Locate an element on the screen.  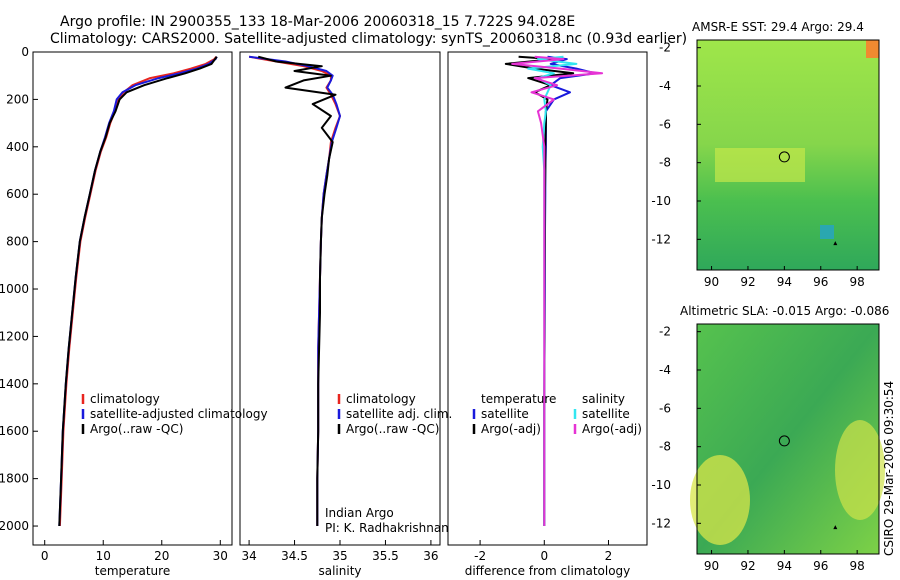
depth-tick-label: 600 is located at coordinates (17, 194).